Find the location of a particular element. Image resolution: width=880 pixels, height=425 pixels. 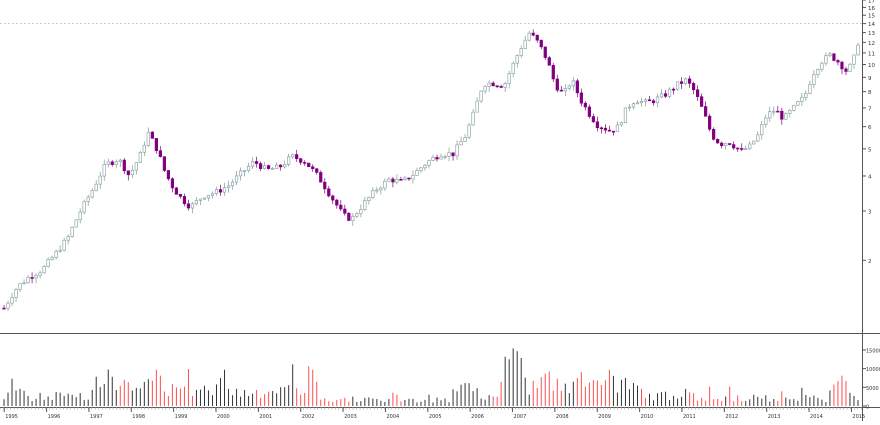

price-tick-label: 3 is located at coordinates (870, 212).